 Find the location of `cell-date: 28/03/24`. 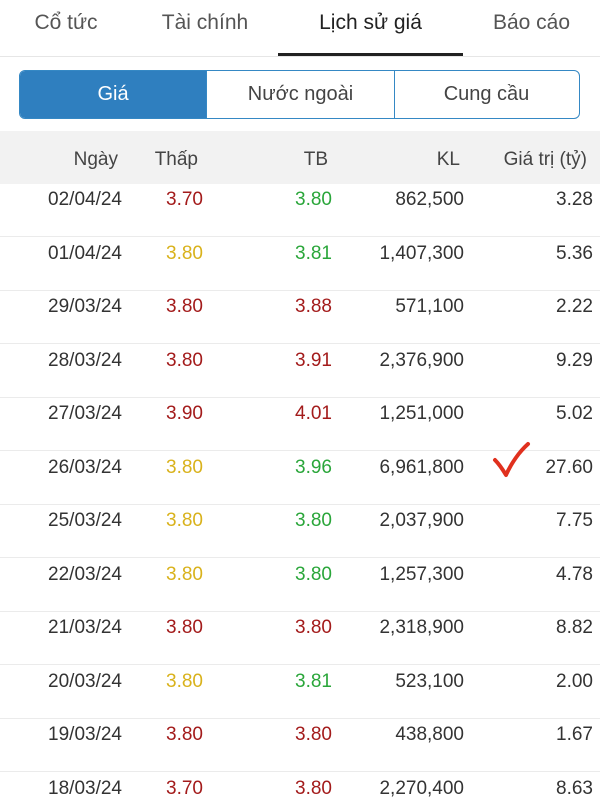

cell-date: 28/03/24 is located at coordinates (85, 360).